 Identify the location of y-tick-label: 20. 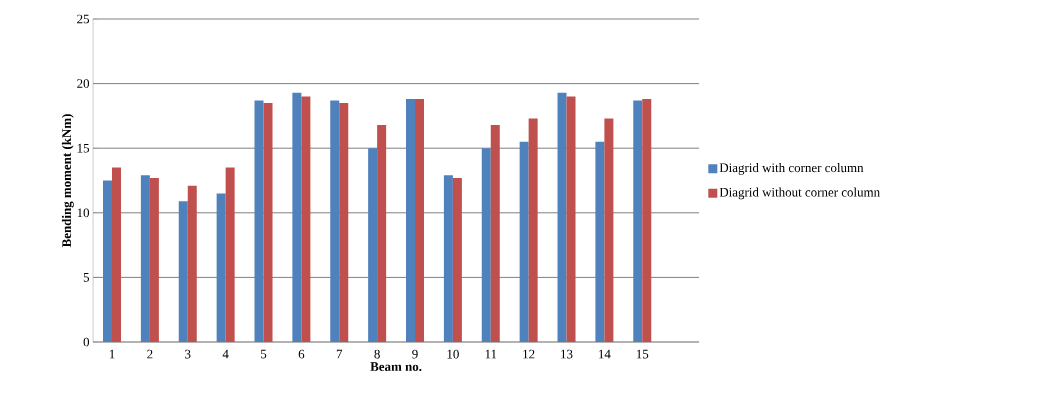
(83, 83).